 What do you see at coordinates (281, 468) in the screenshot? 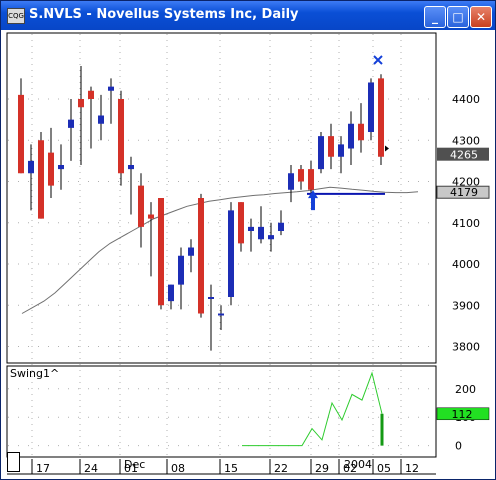
I see `date-tick-label: 22` at bounding box center [281, 468].